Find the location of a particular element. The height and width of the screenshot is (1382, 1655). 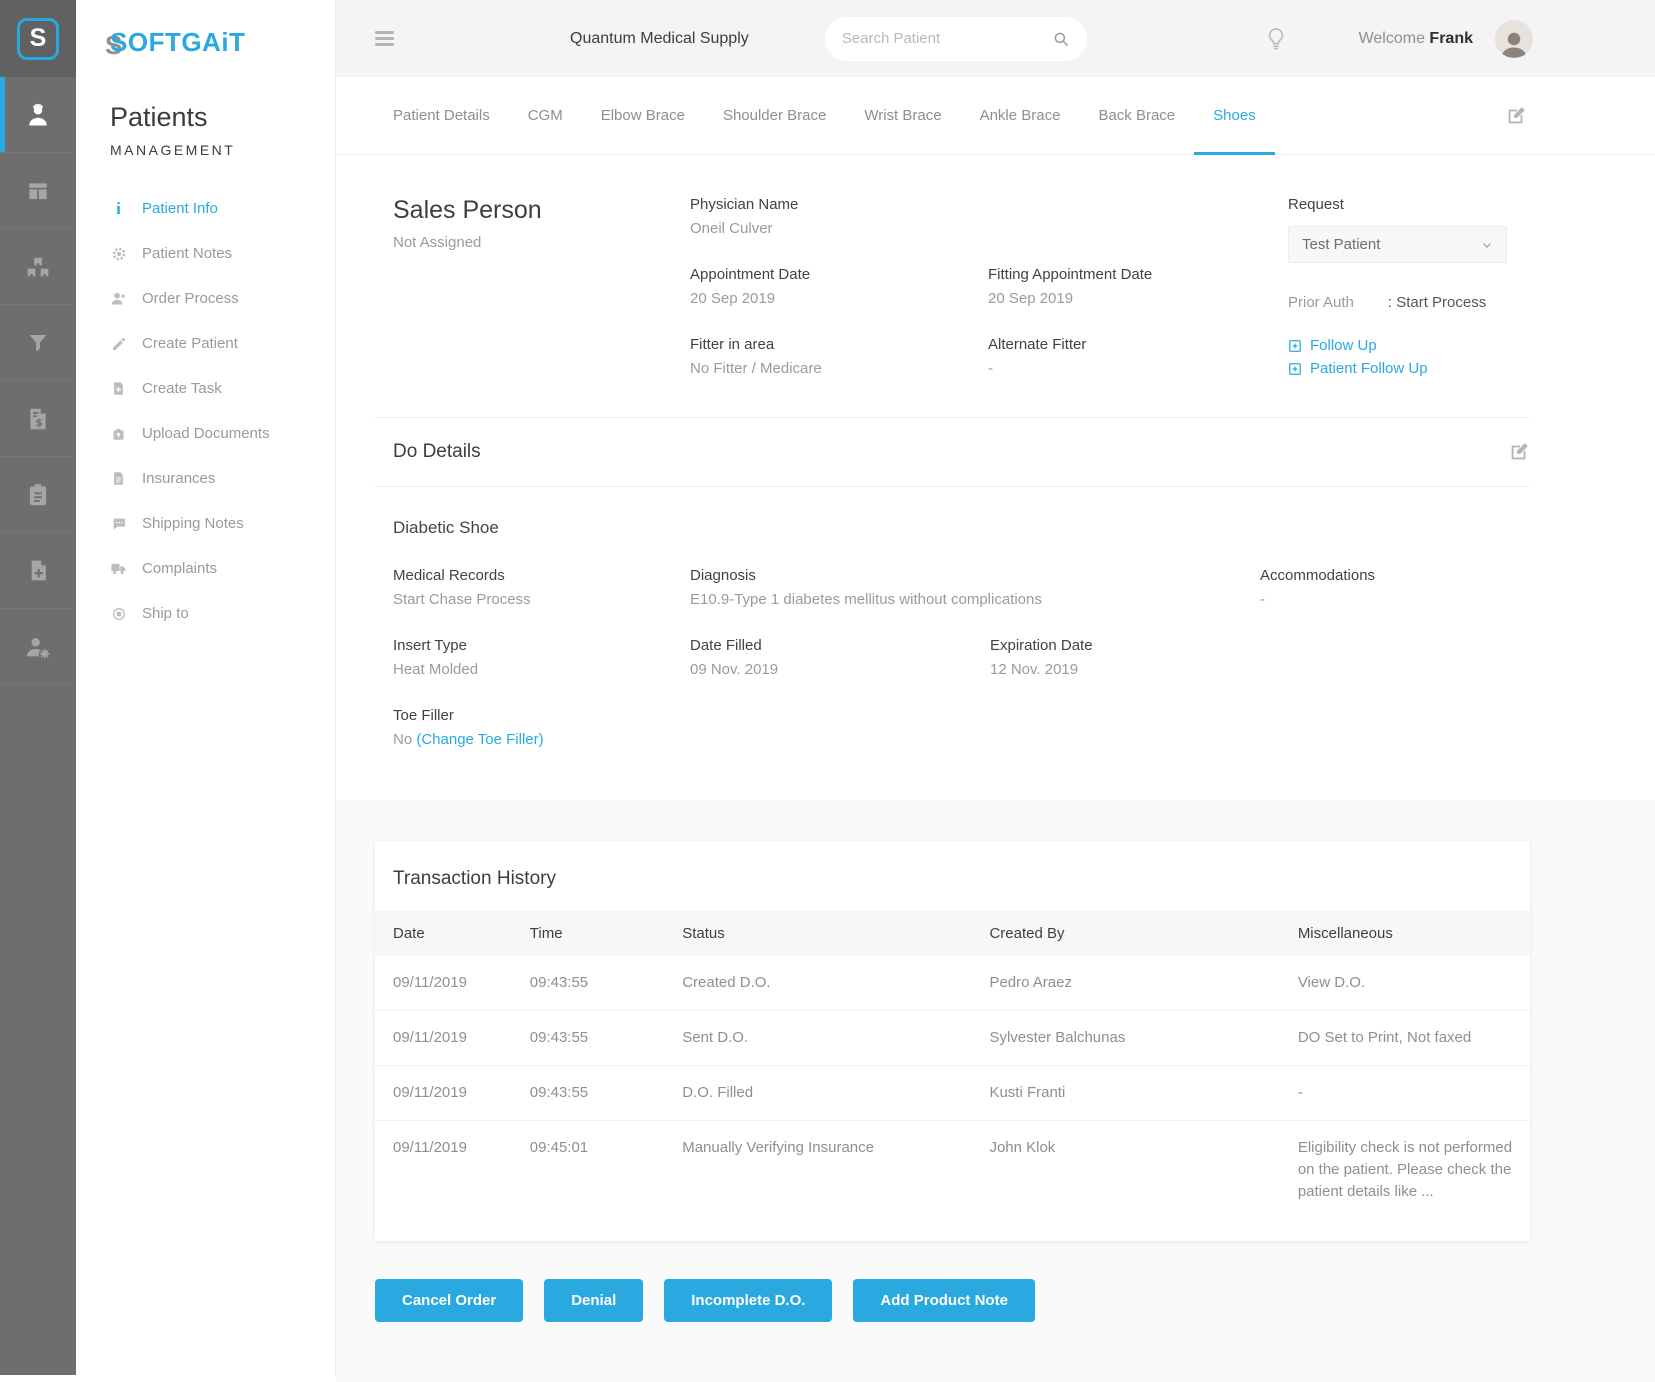

sidebar-item-label: Patient Info is located at coordinates (180, 208).